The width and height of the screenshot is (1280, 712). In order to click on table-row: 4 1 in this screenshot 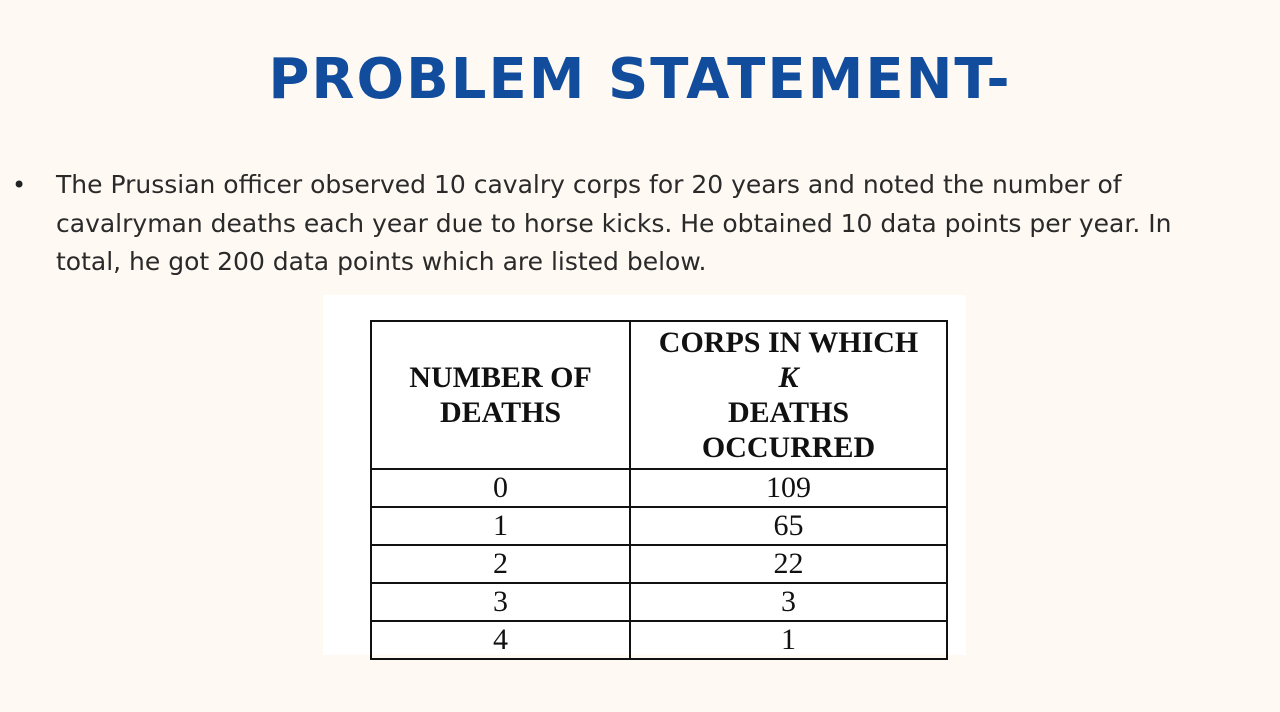, I will do `click(658, 640)`.